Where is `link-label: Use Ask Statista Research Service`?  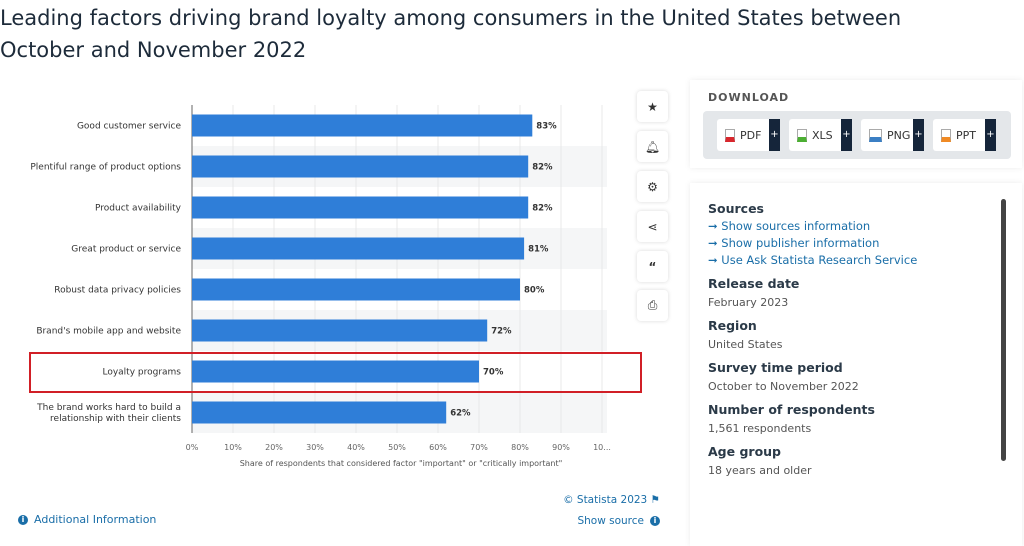 link-label: Use Ask Statista Research Service is located at coordinates (819, 260).